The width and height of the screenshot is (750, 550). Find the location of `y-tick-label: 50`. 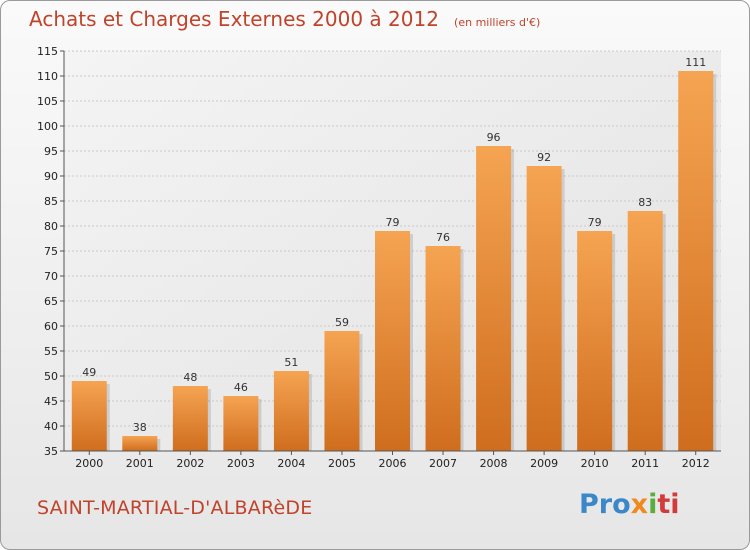

y-tick-label: 50 is located at coordinates (51, 376).